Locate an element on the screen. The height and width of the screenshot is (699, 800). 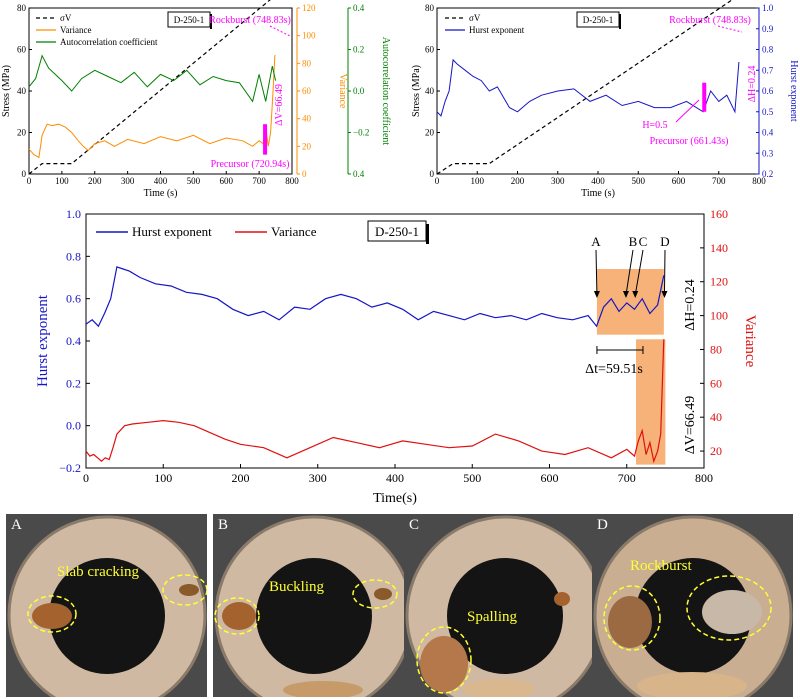
y-tick-label: 80 is located at coordinates (22, 8).